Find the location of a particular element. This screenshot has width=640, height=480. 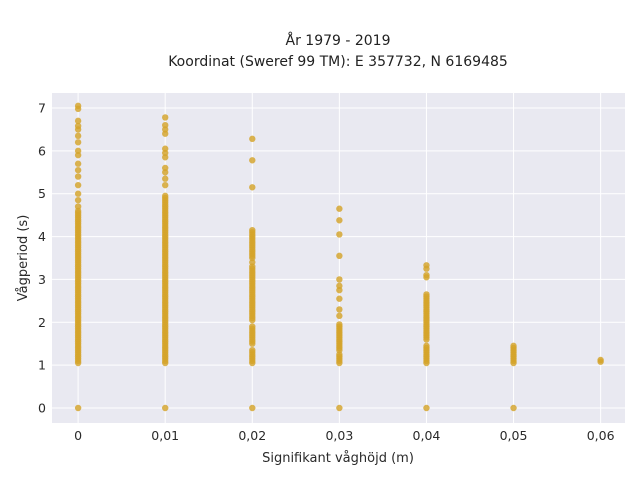

x-tick-label: 0,06 is located at coordinates (601, 435).